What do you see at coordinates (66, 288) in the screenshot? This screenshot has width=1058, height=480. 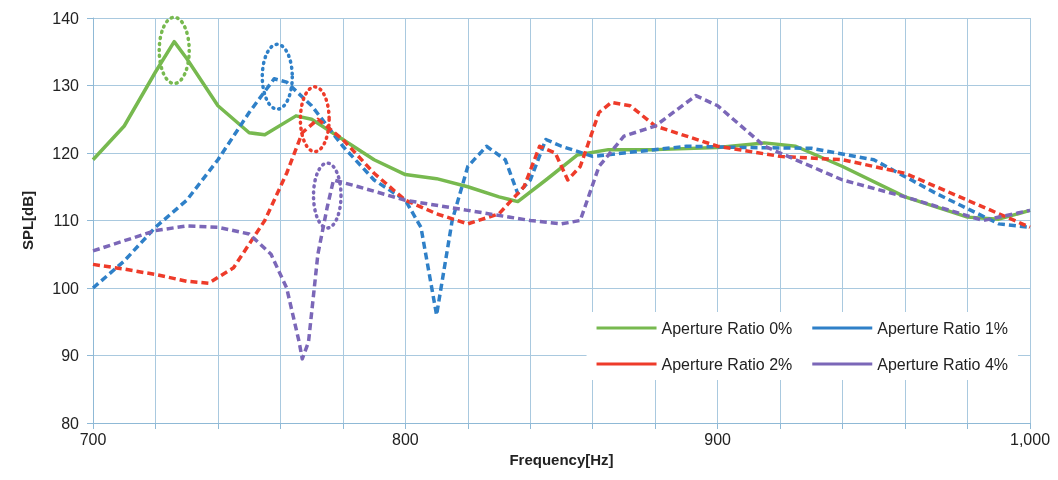 I see `y-tick-label: 100` at bounding box center [66, 288].